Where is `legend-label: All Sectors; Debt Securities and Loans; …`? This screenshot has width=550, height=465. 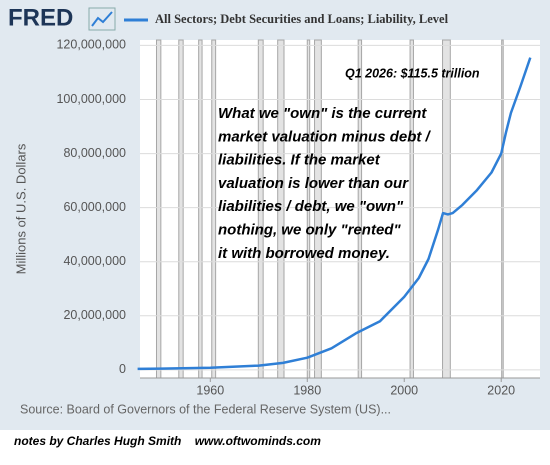 legend-label: All Sectors; Debt Securities and Loans; … is located at coordinates (302, 19).